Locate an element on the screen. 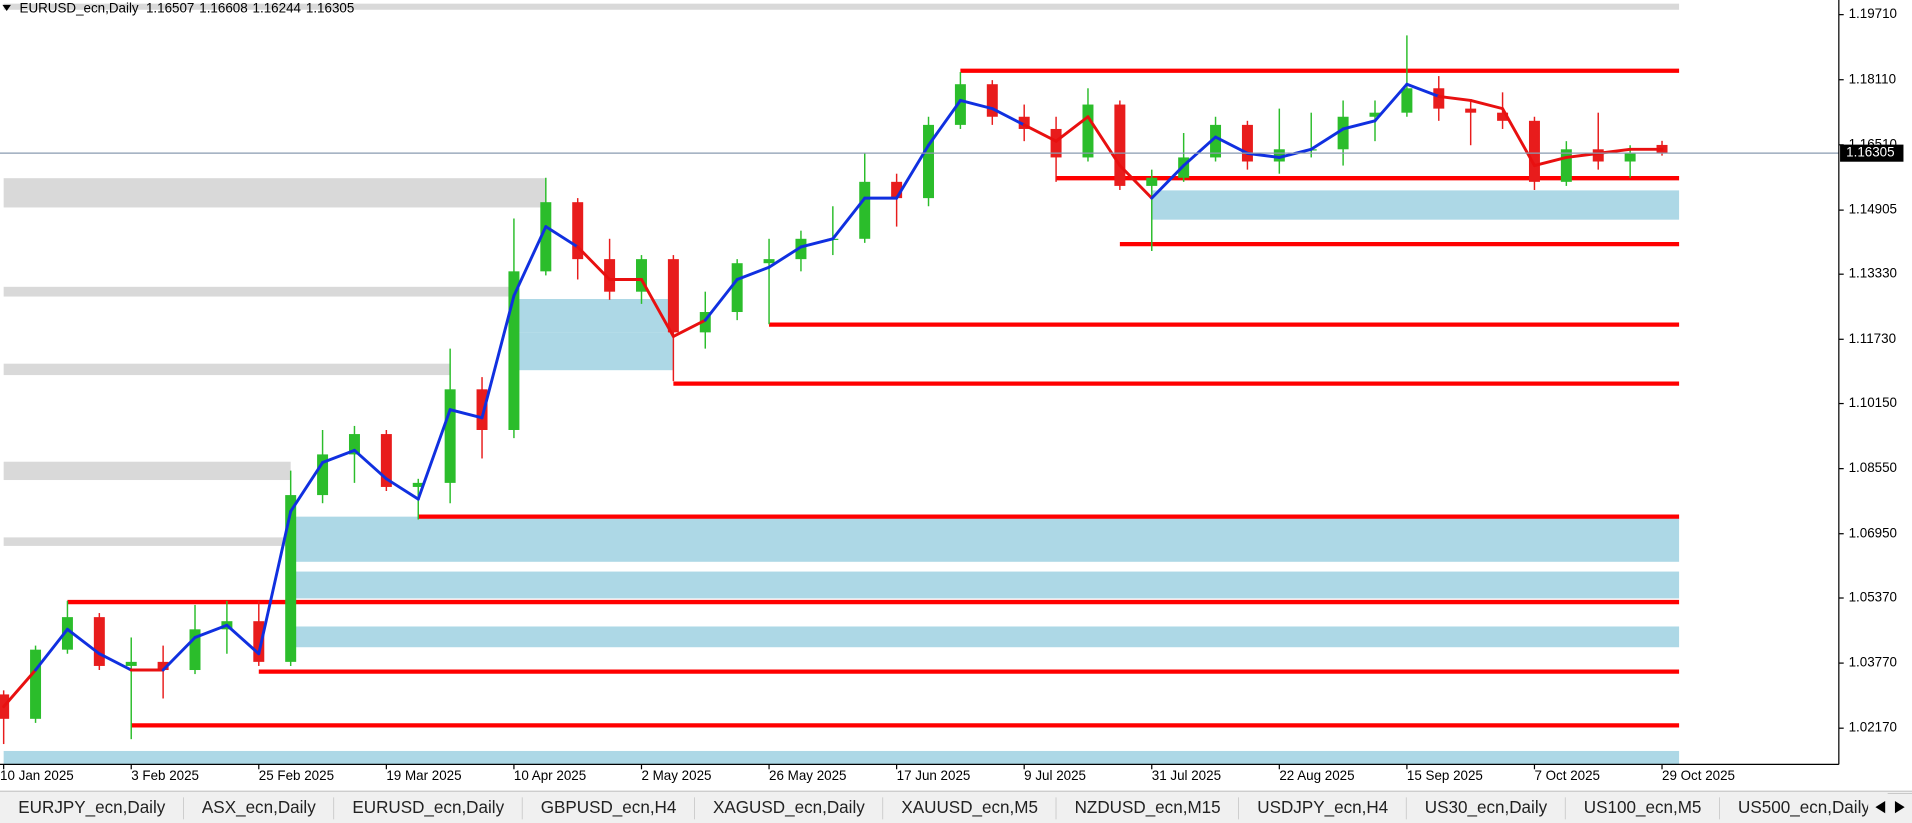 The width and height of the screenshot is (1912, 823). x-tick-label: 22 Aug 2025 is located at coordinates (1316, 775).